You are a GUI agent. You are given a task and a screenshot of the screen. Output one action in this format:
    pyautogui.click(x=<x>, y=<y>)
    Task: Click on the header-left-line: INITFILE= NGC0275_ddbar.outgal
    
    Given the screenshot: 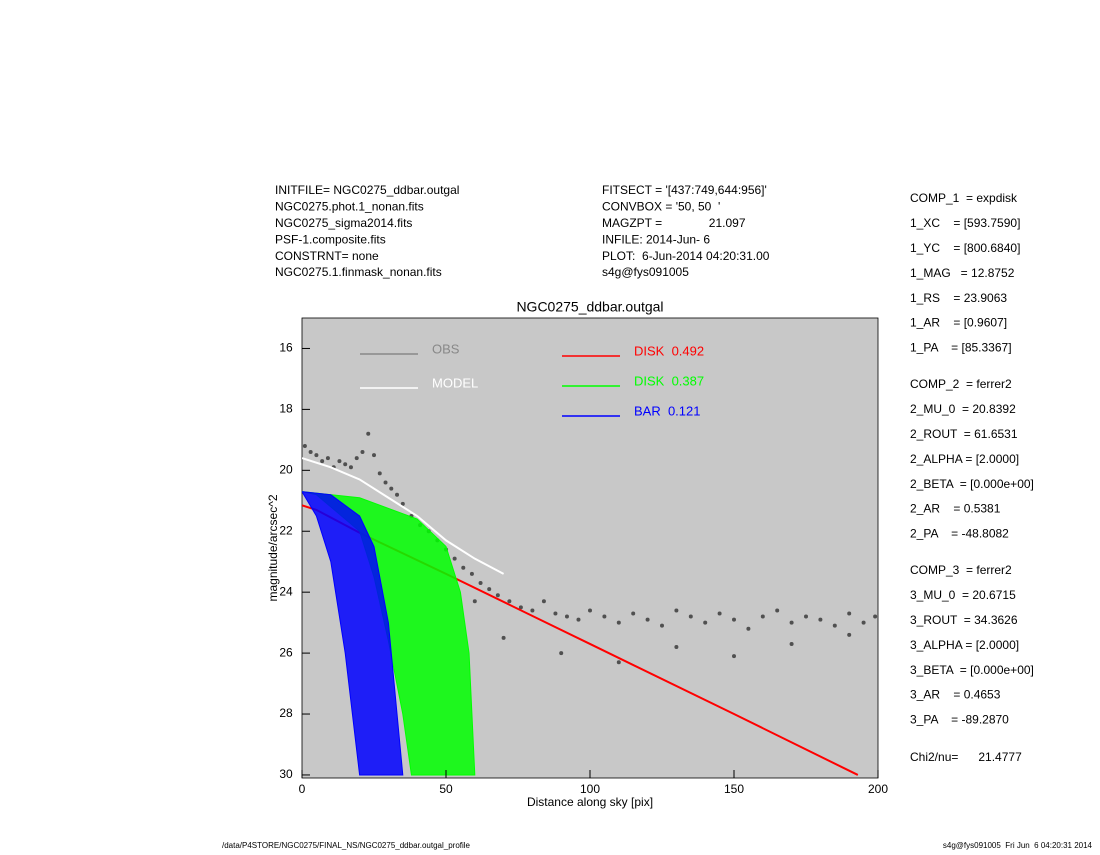 What is the action you would take?
    pyautogui.click(x=367, y=190)
    